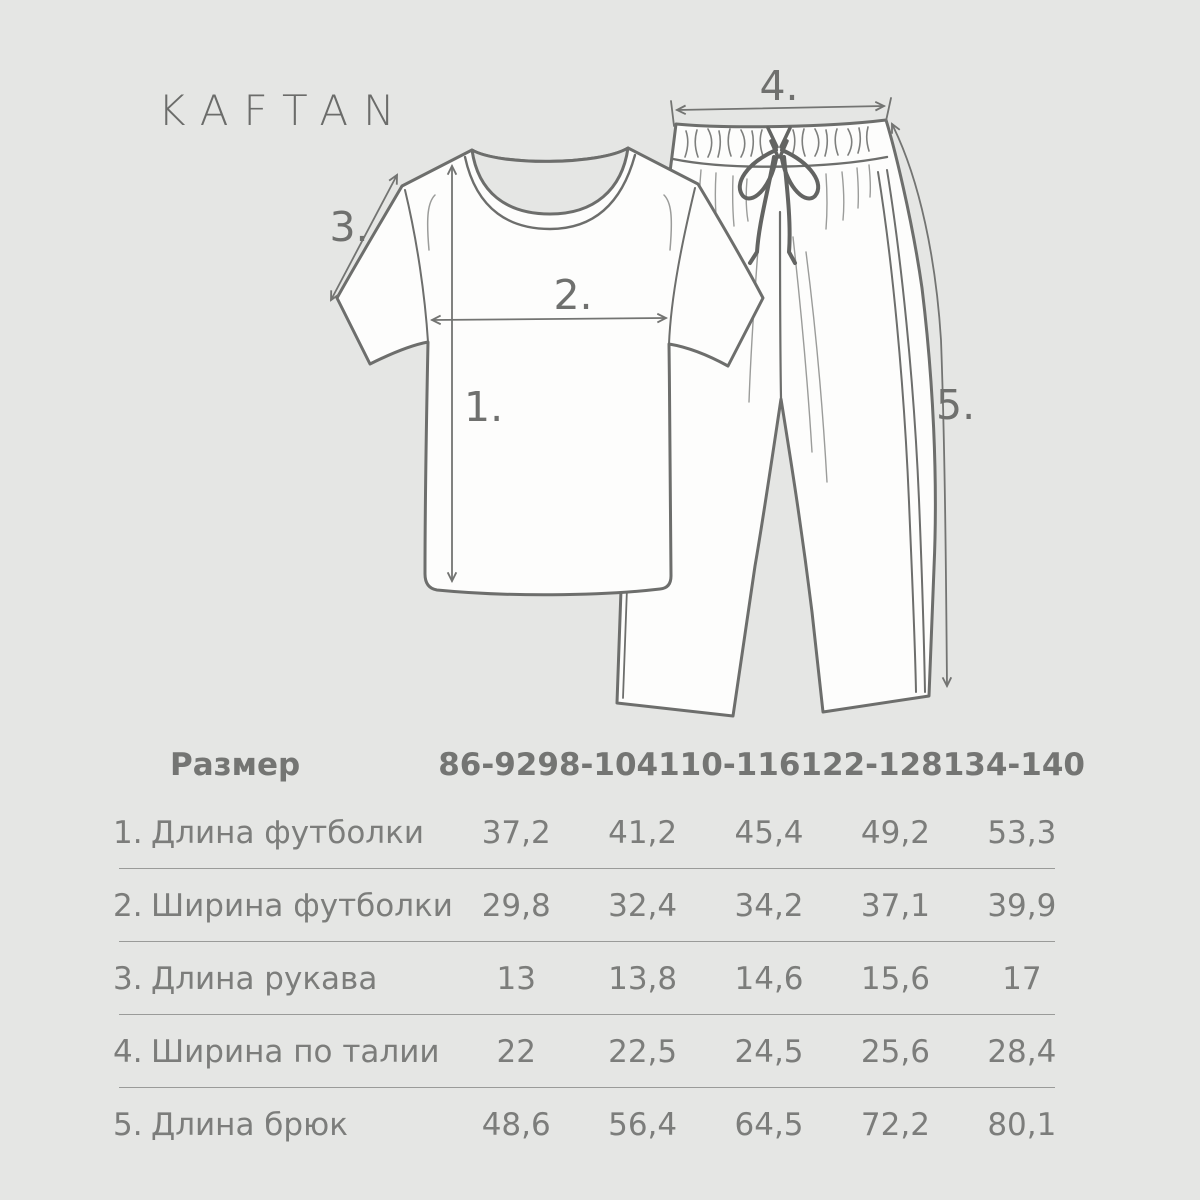 This screenshot has height=1200, width=1200. Describe the element at coordinates (778, 86) in the screenshot. I see `dimension-label-4: 4.` at that location.